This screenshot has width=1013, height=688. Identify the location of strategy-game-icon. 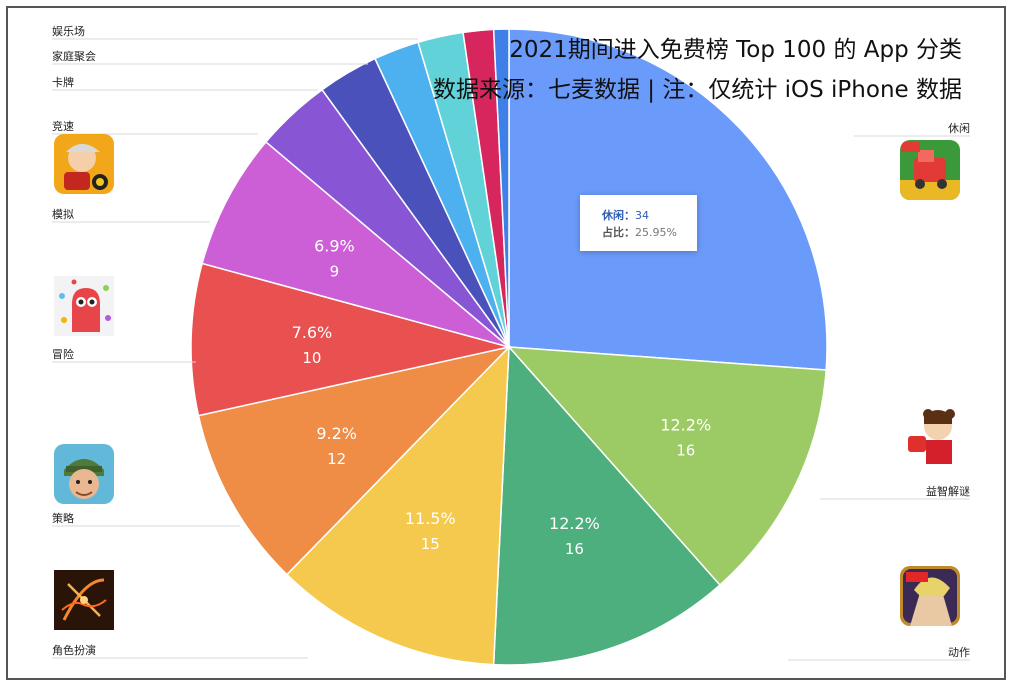
(84, 600).